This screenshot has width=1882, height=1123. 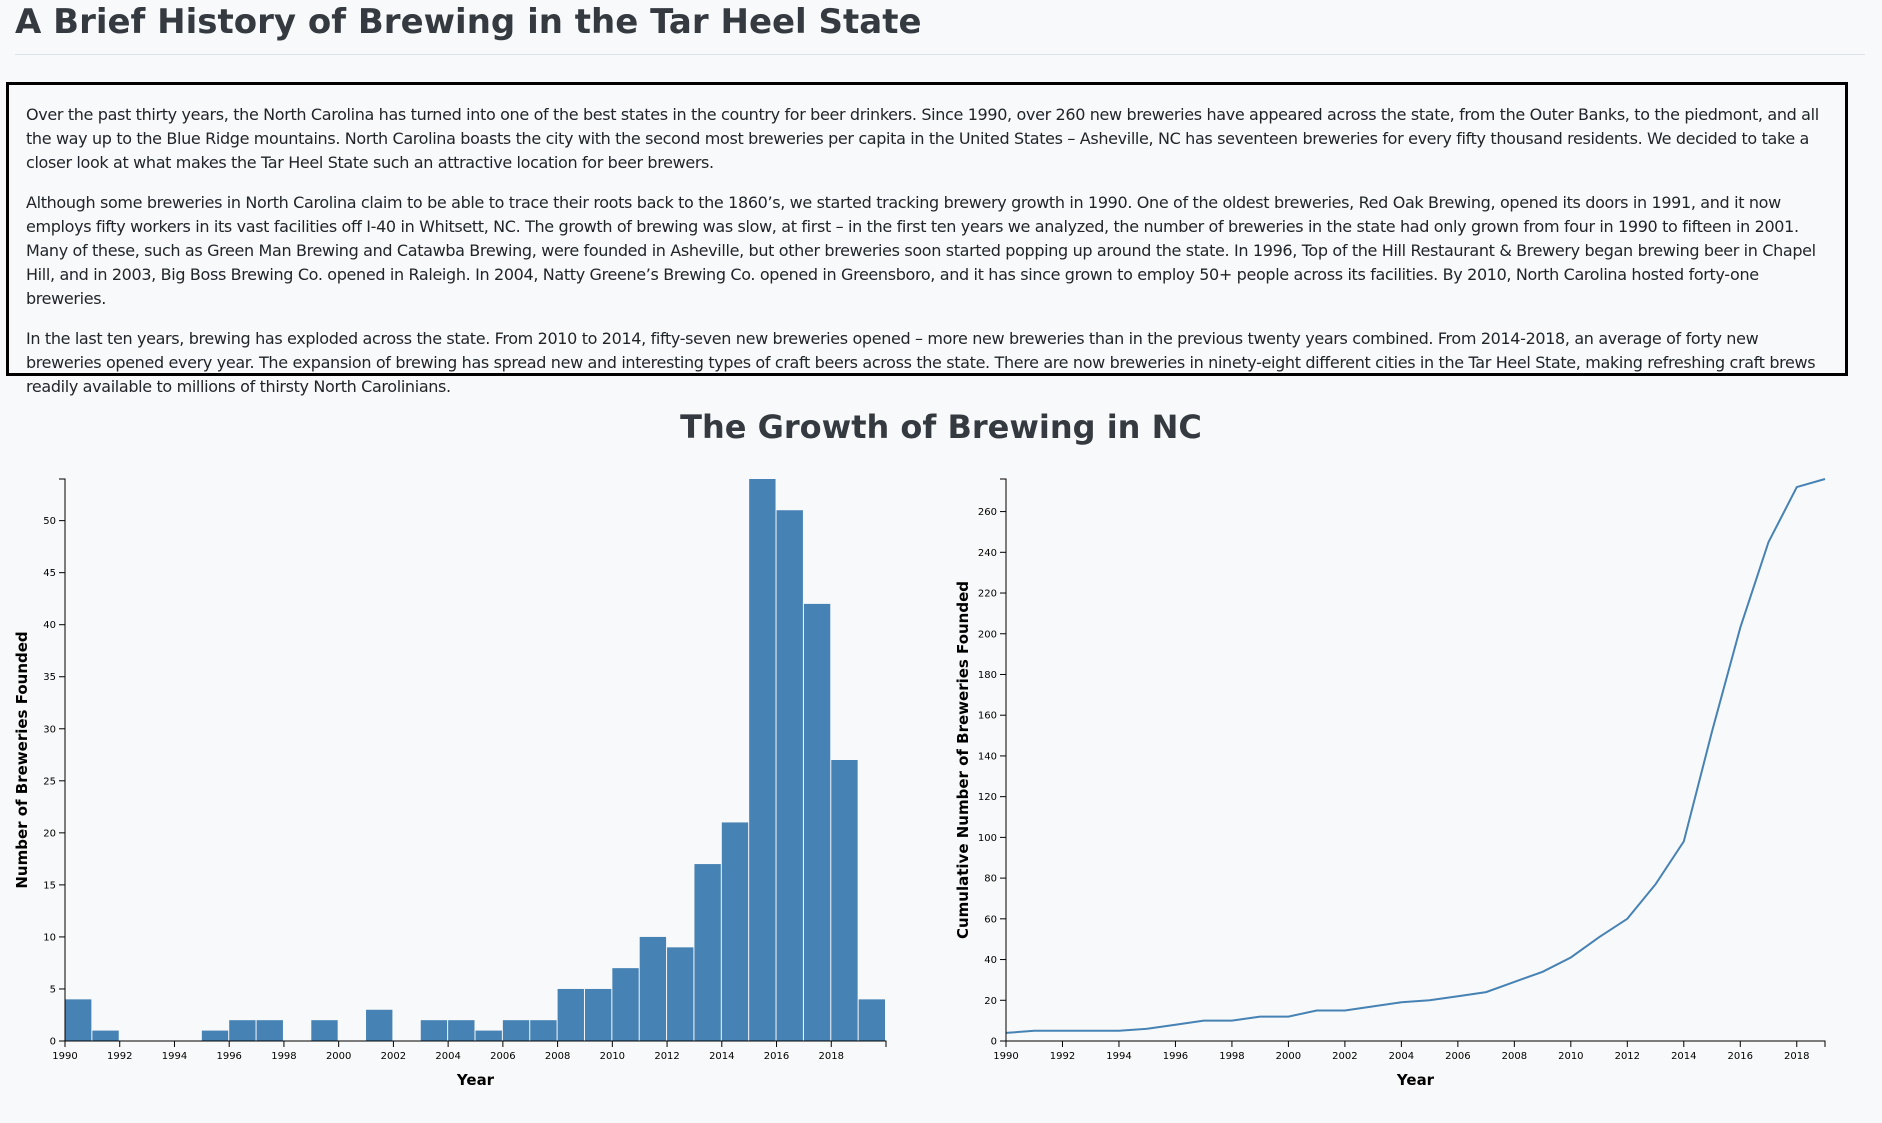 What do you see at coordinates (1288, 1056) in the screenshot?
I see `line-chart-x-tick-label: 2000` at bounding box center [1288, 1056].